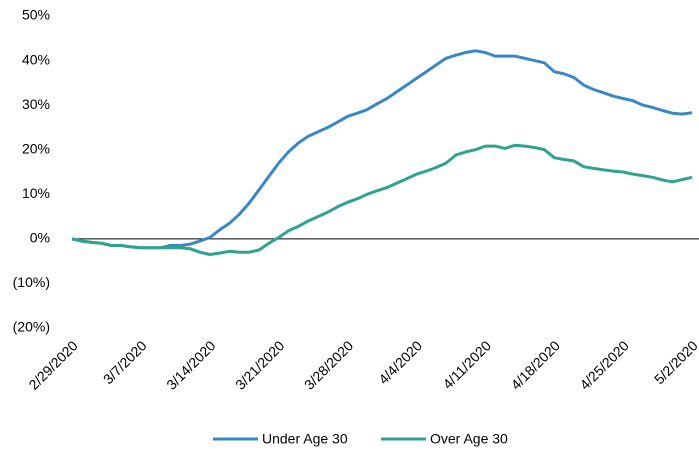 The height and width of the screenshot is (450, 699). What do you see at coordinates (36, 193) in the screenshot?
I see `y-tick-label: 10%` at bounding box center [36, 193].